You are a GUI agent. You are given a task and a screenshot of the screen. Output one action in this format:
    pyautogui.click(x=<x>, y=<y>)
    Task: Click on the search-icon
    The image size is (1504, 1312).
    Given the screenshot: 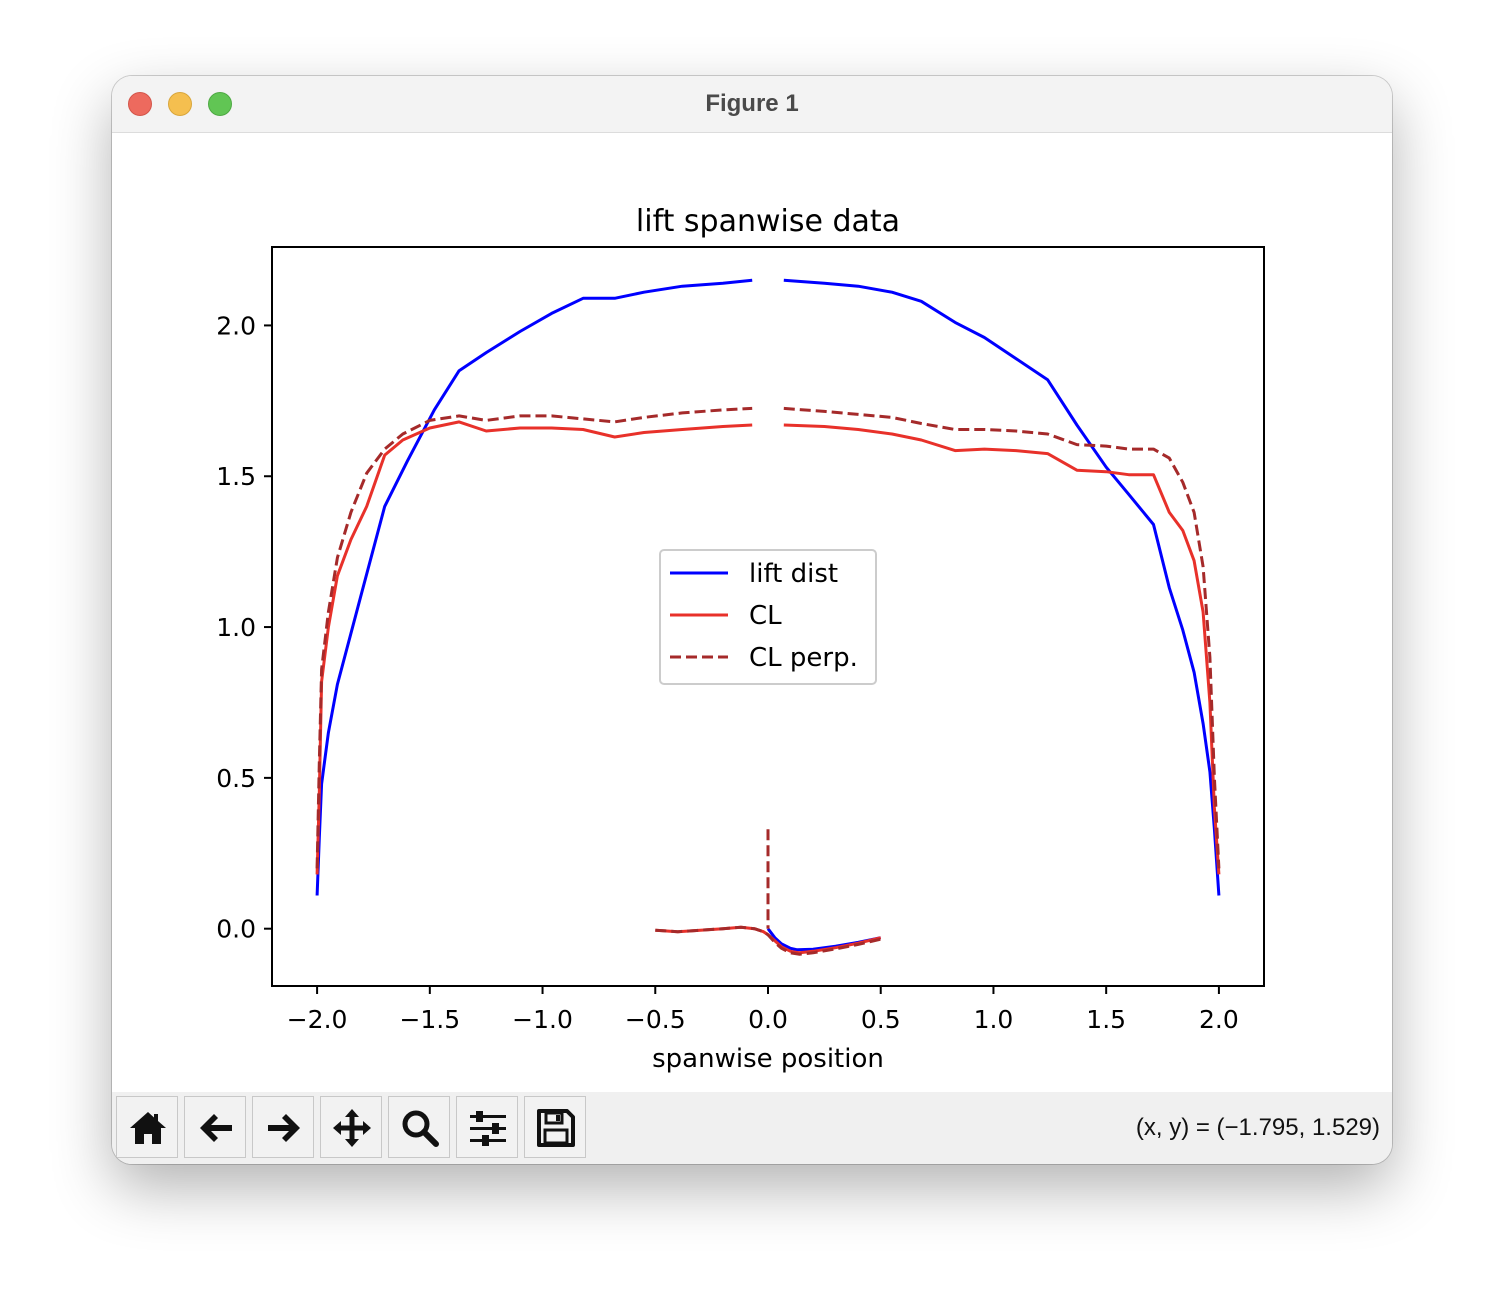 What is the action you would take?
    pyautogui.click(x=420, y=1128)
    